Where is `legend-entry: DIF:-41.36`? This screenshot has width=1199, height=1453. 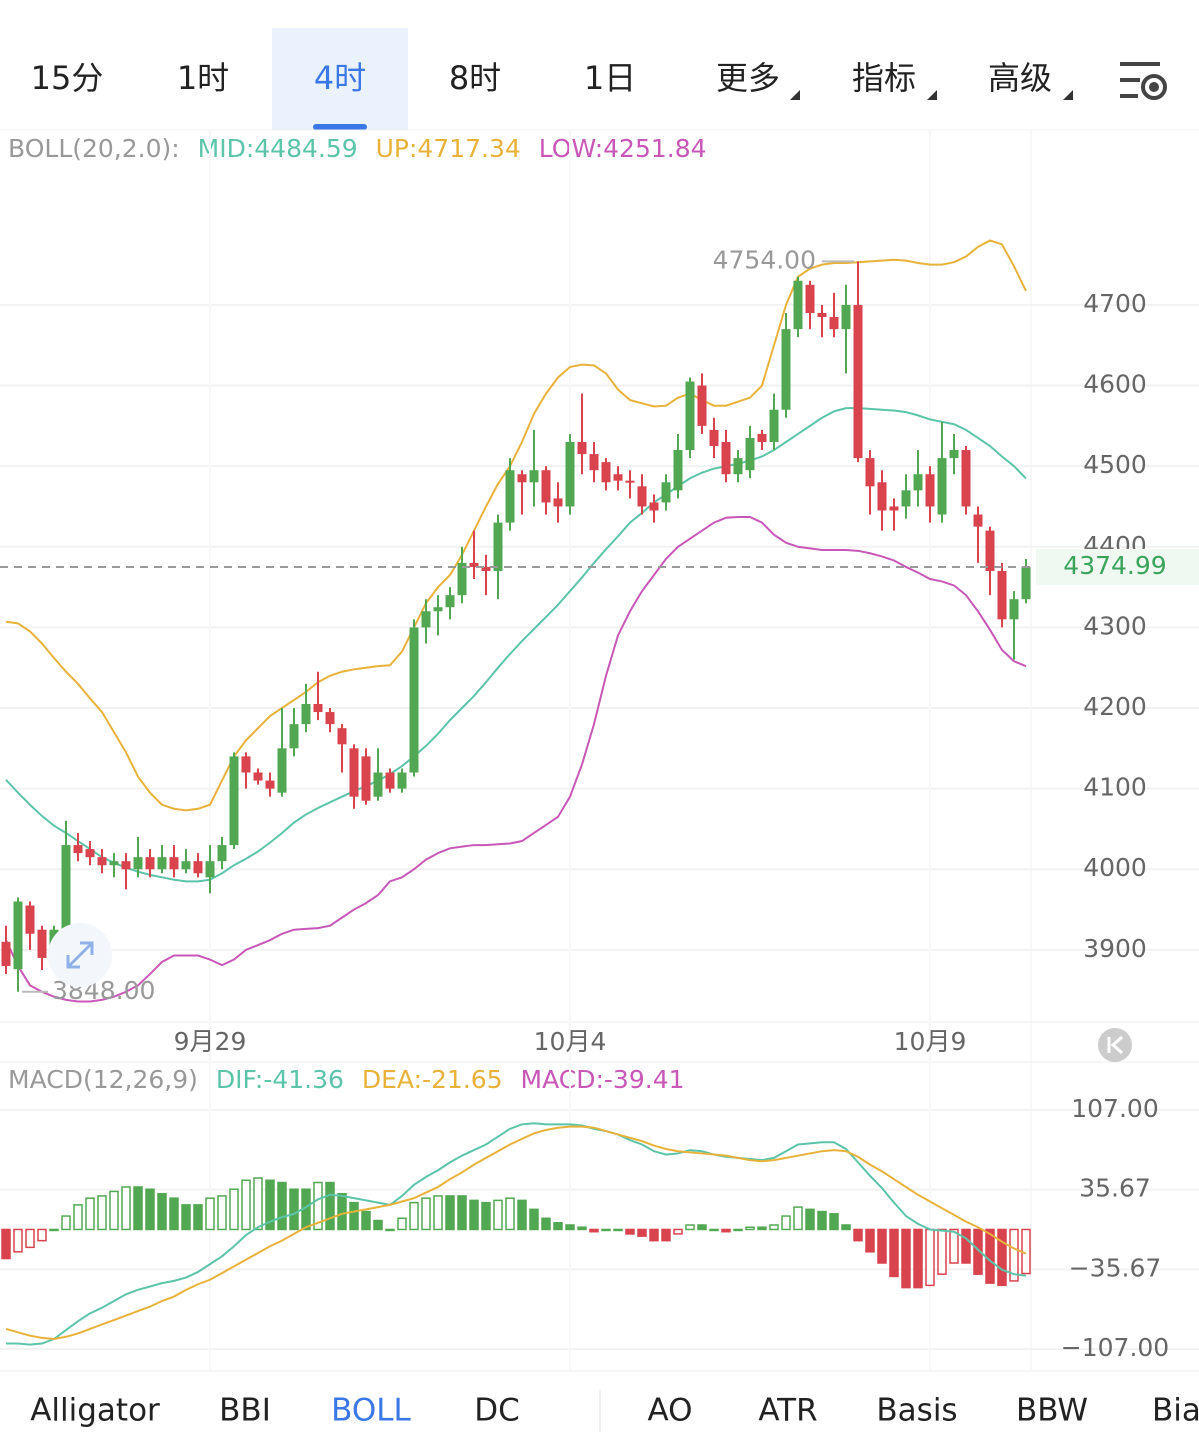 legend-entry: DIF:-41.36 is located at coordinates (280, 1079).